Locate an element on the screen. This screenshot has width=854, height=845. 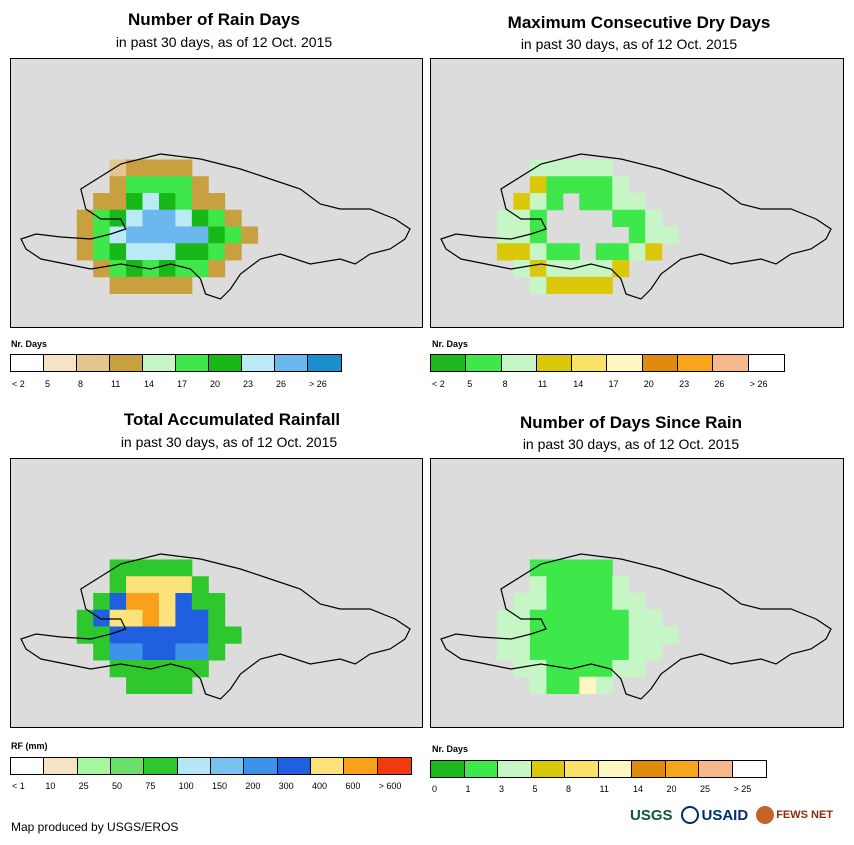
legend-tick-label: 5 is located at coordinates (470, 384).